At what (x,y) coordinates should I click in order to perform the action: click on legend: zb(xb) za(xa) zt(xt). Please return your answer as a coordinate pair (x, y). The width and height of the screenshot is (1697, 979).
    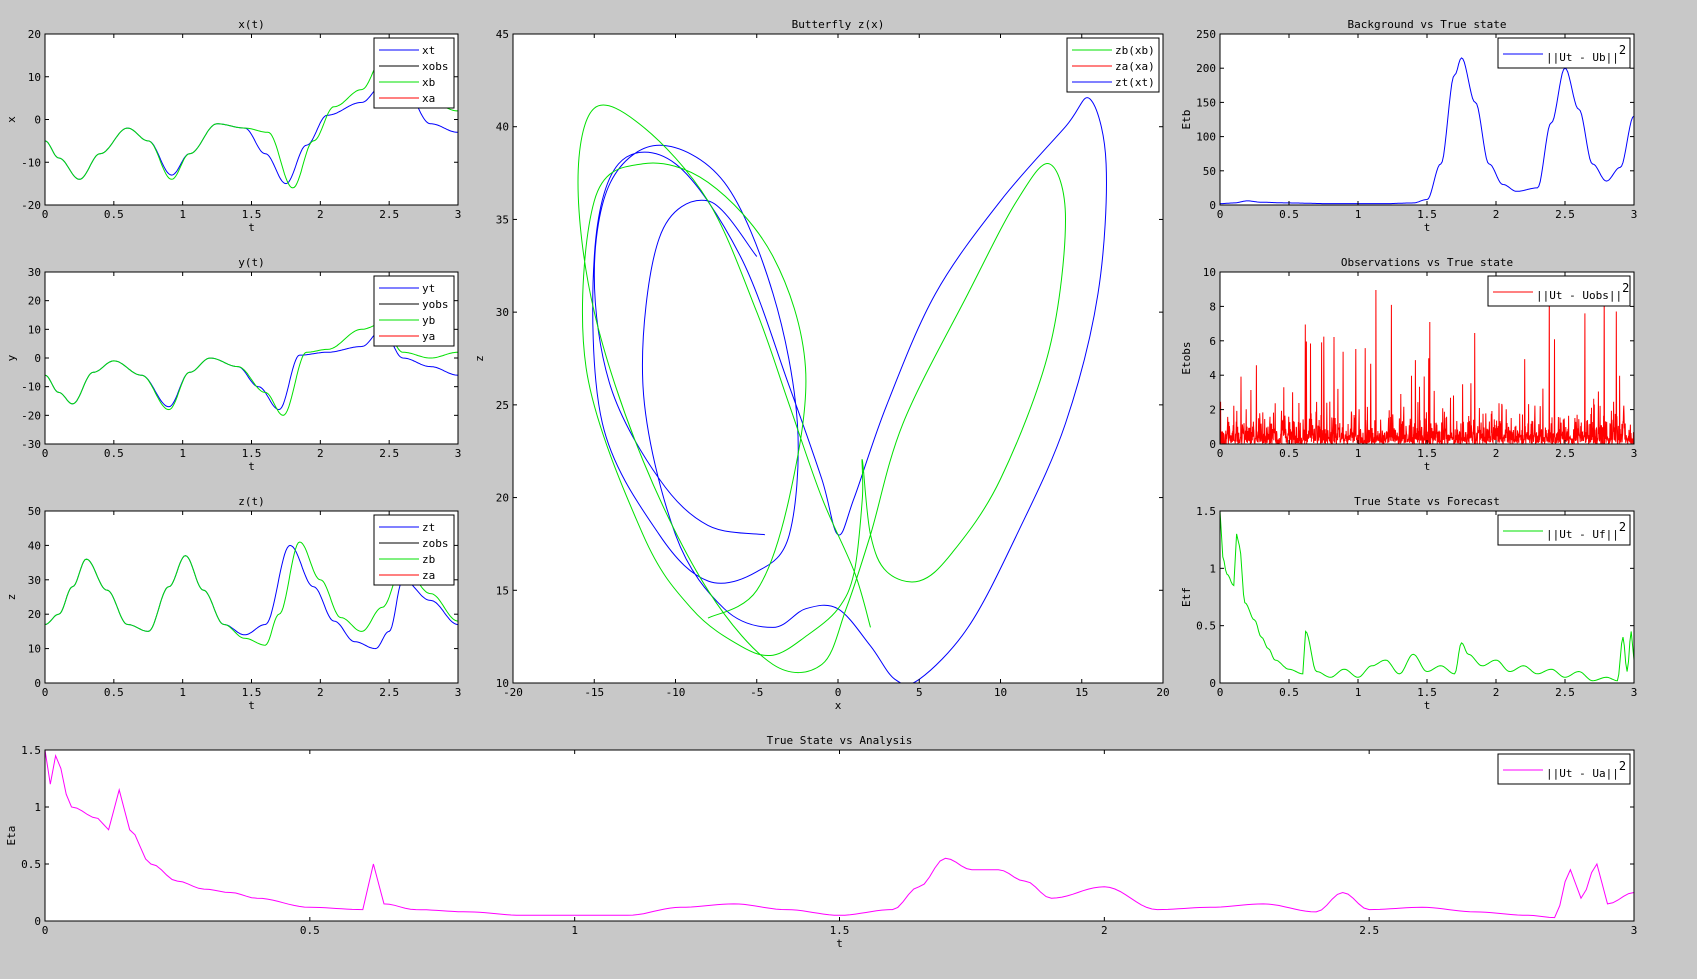
    Looking at the image, I should click on (1113, 65).